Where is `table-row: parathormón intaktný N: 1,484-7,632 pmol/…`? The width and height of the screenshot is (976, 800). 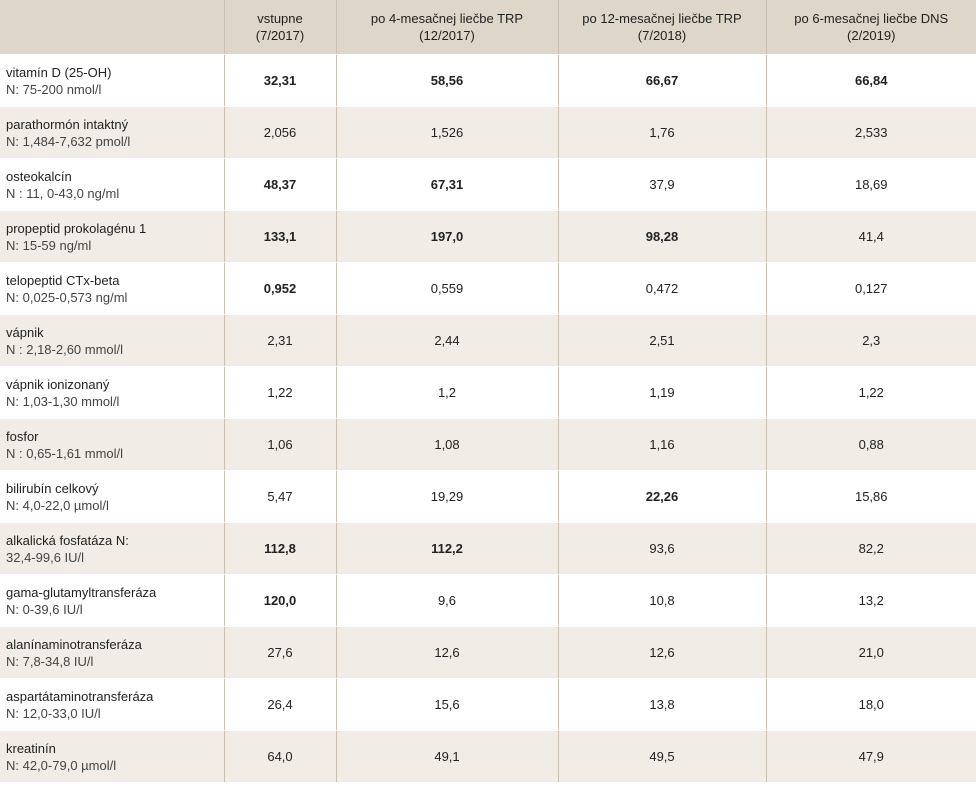
table-row: parathormón intaktný N: 1,484-7,632 pmol/… is located at coordinates (488, 132).